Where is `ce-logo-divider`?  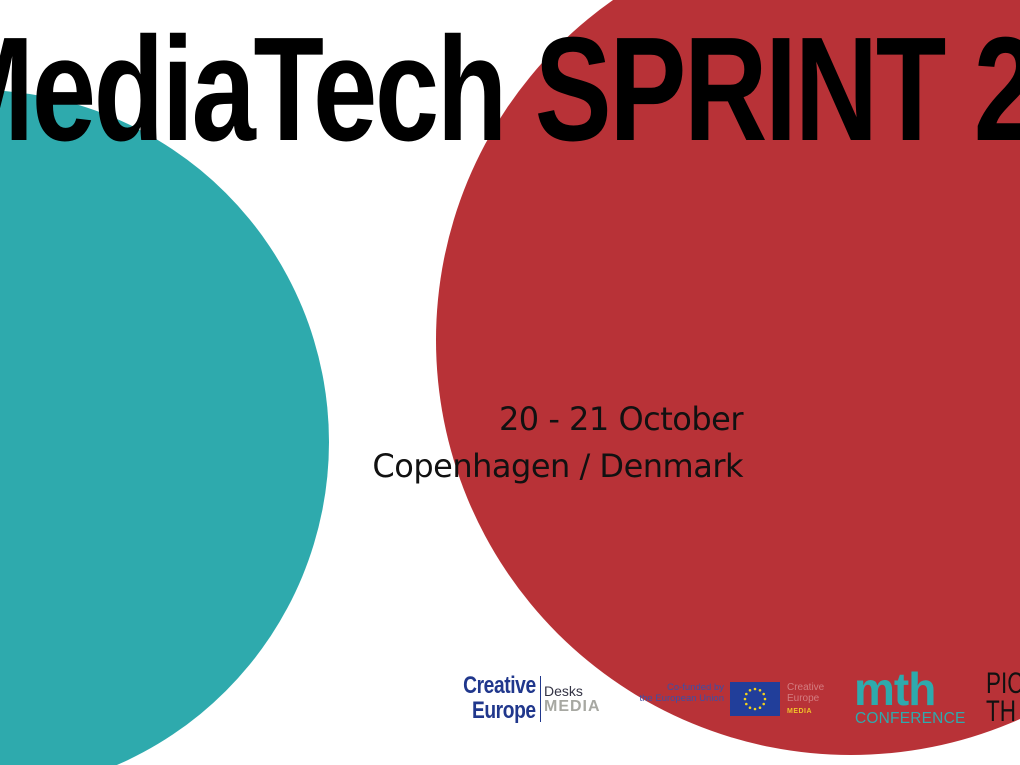 ce-logo-divider is located at coordinates (540, 699).